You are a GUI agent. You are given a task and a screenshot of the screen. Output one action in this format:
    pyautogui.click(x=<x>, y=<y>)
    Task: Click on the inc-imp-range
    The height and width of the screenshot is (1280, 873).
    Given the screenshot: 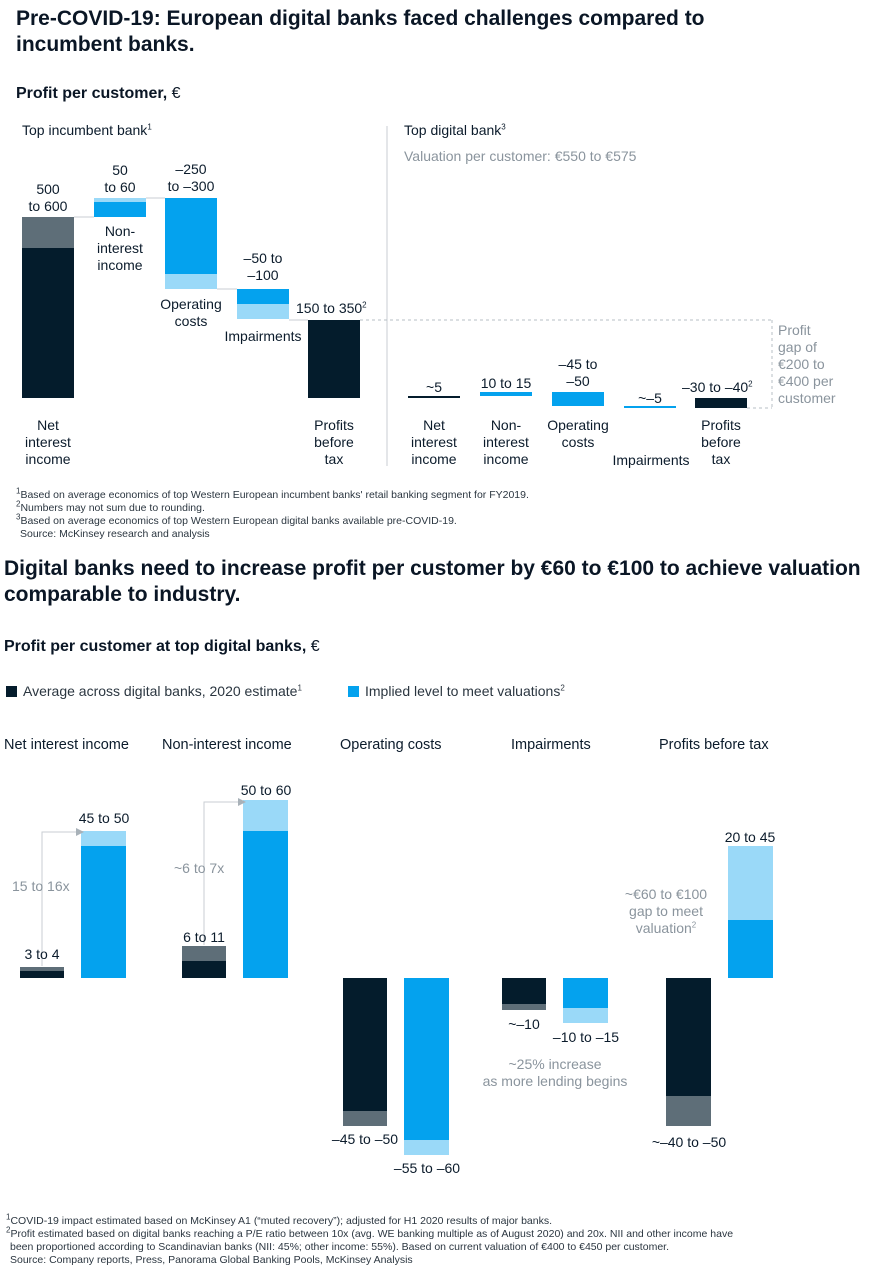 What is the action you would take?
    pyautogui.click(x=263, y=311)
    